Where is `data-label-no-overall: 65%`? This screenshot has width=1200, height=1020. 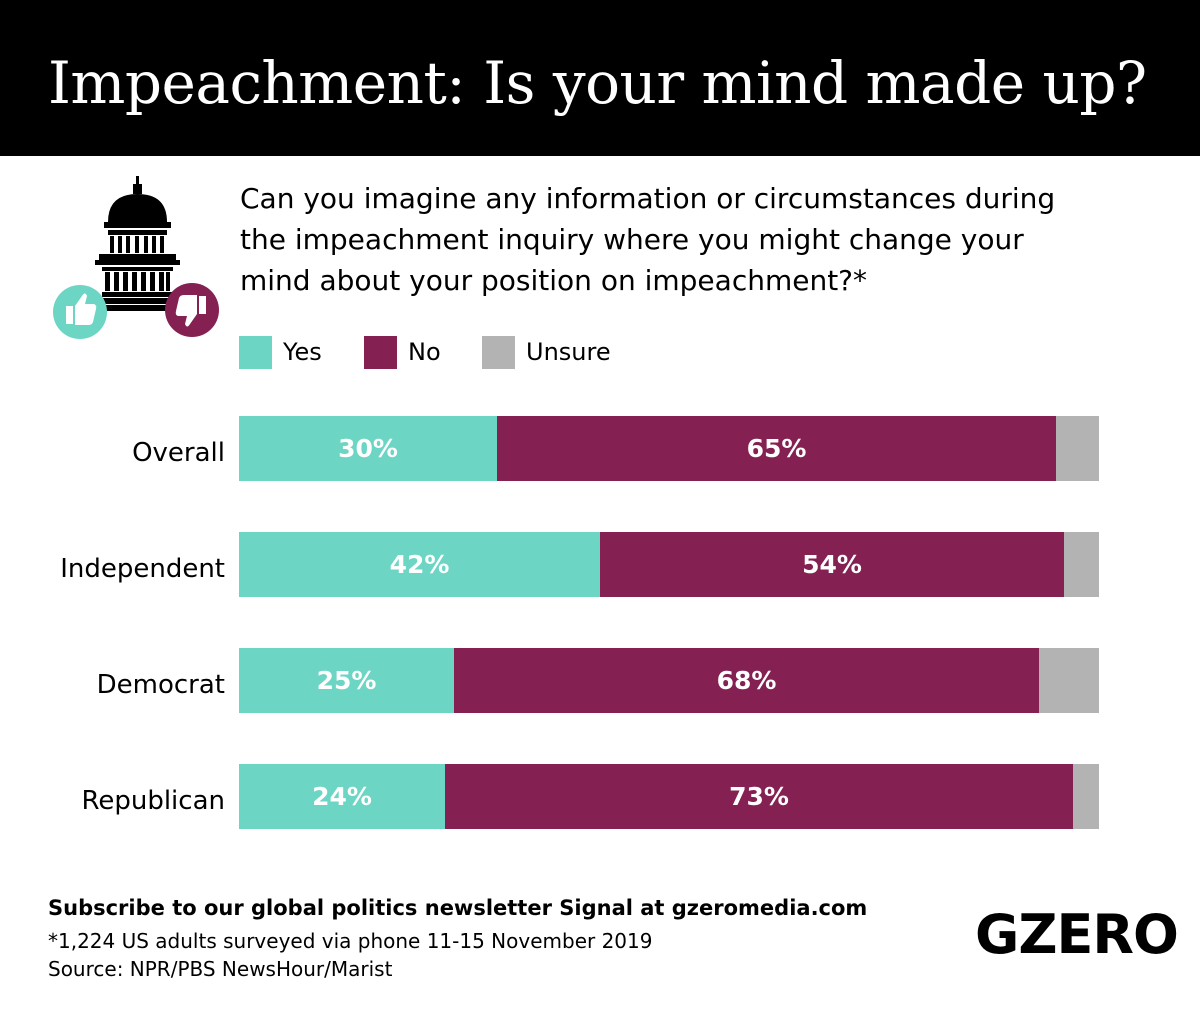
data-label-no-overall: 65% is located at coordinates (776, 448).